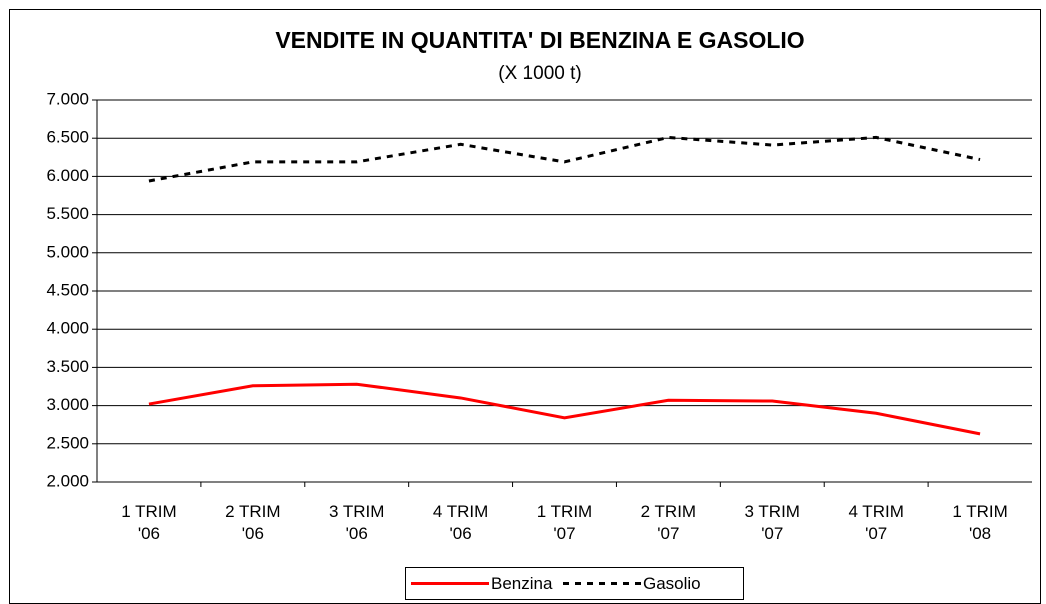  I want to click on x-tick-label: 2 TRIM '06, so click(253, 522).